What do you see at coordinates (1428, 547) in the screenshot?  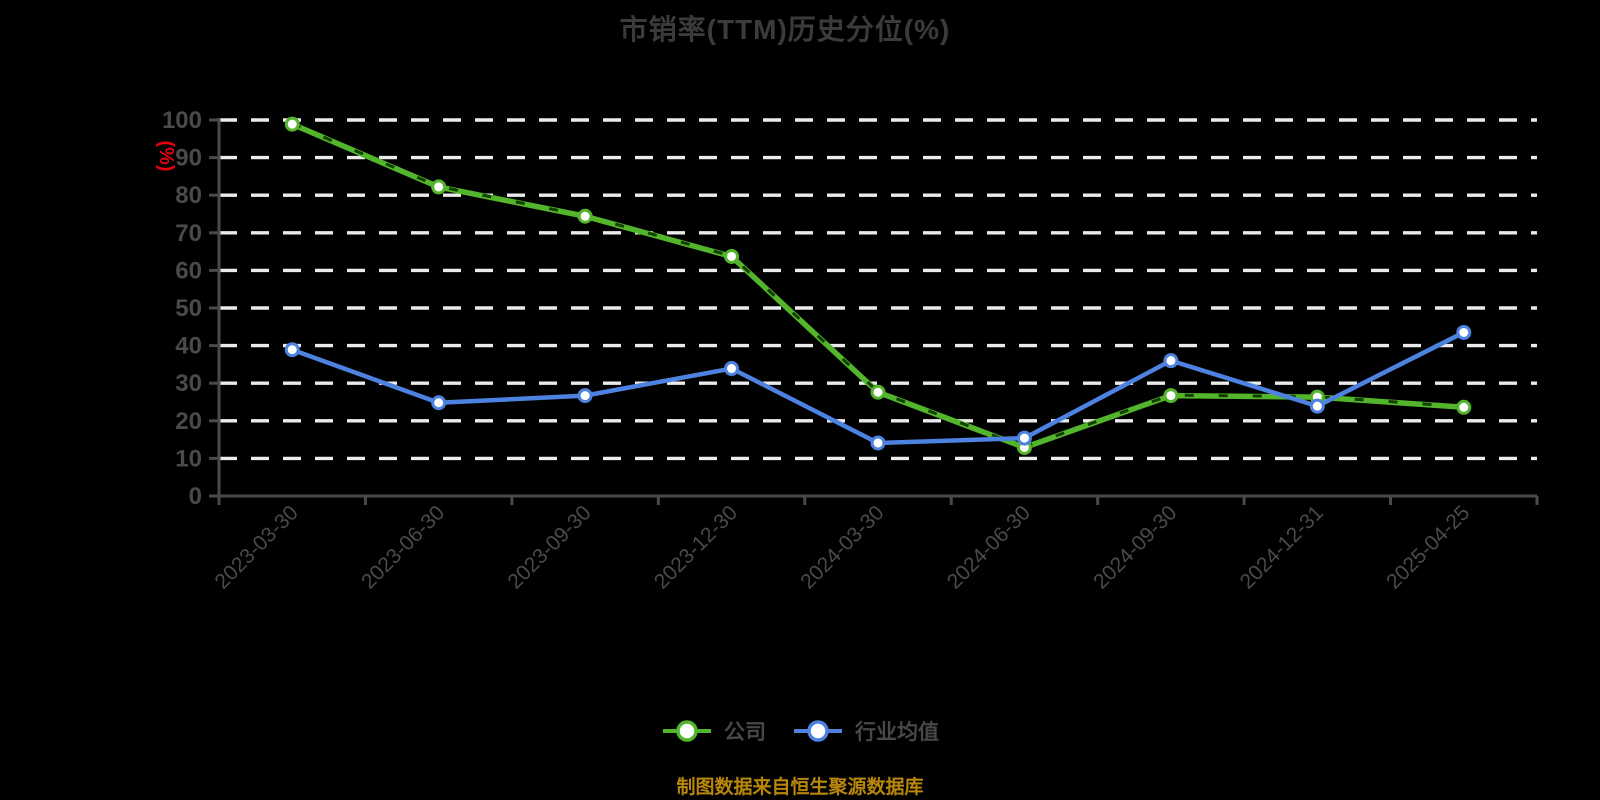 I see `x-tick-label: 2025-04-25` at bounding box center [1428, 547].